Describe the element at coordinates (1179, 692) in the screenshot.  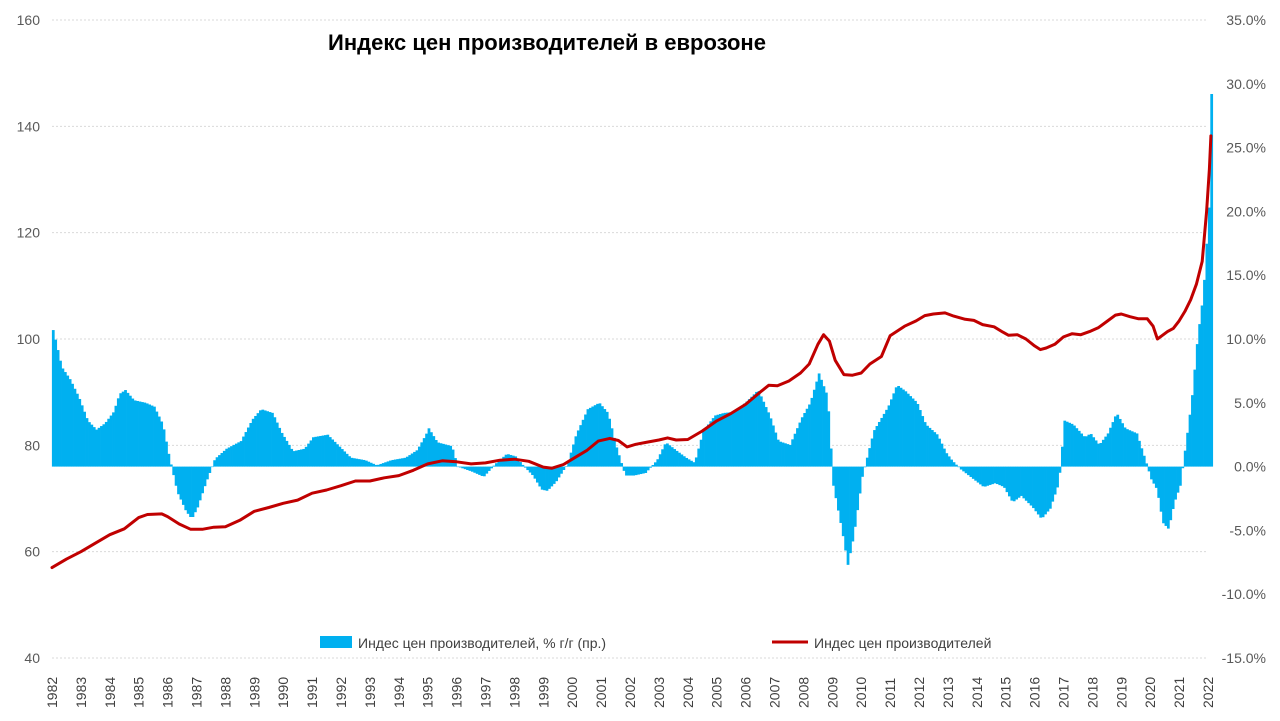
I see `x-tick-label: 2021` at that location.